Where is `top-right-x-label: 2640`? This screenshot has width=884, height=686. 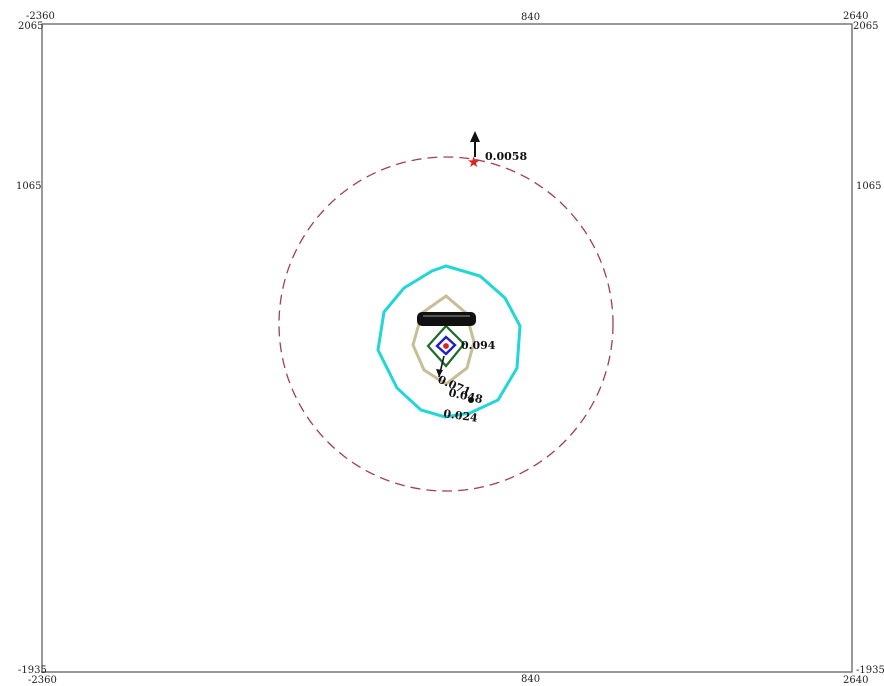 top-right-x-label: 2640 is located at coordinates (855, 16).